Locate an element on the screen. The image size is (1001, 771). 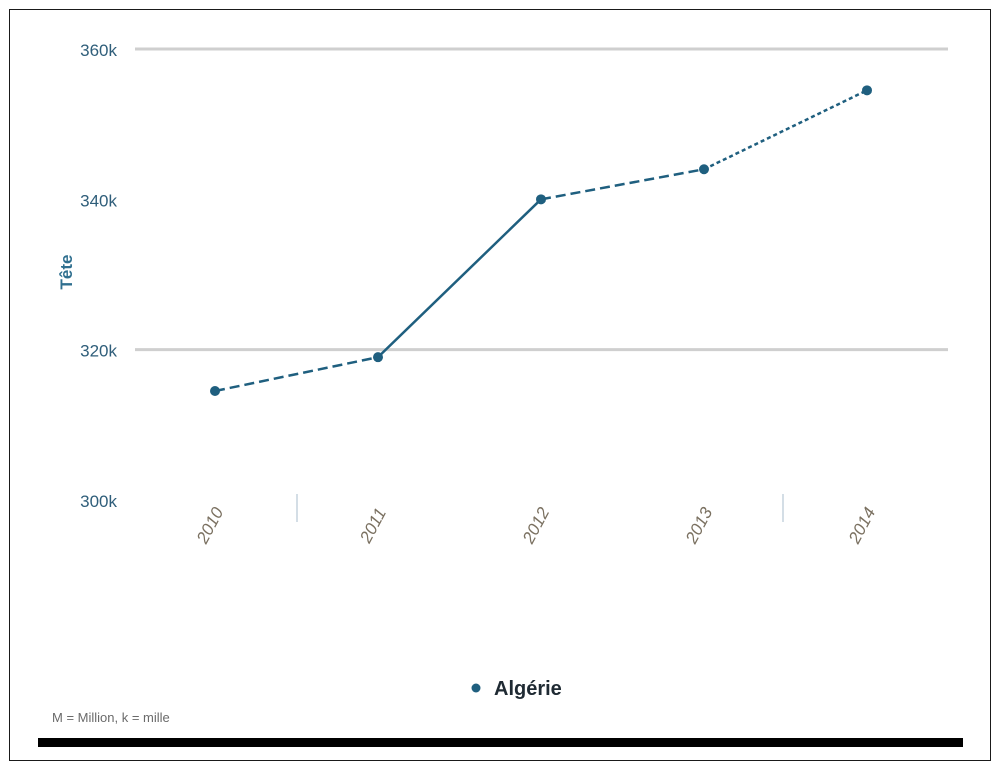
legend-label: Algérie is located at coordinates (528, 689).